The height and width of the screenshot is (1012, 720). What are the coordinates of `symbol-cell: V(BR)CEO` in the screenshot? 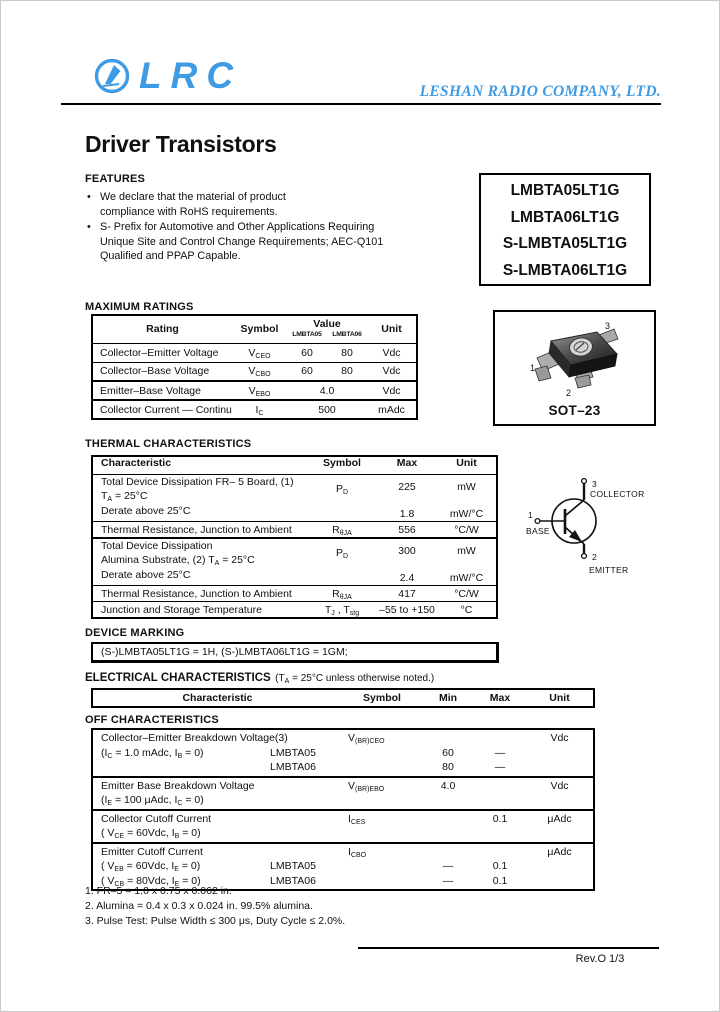 It's located at (366, 738).